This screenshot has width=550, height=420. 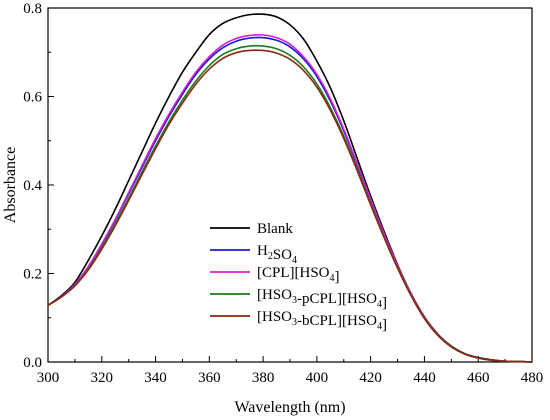 What do you see at coordinates (282, 255) in the screenshot?
I see `legend-text: SO` at bounding box center [282, 255].